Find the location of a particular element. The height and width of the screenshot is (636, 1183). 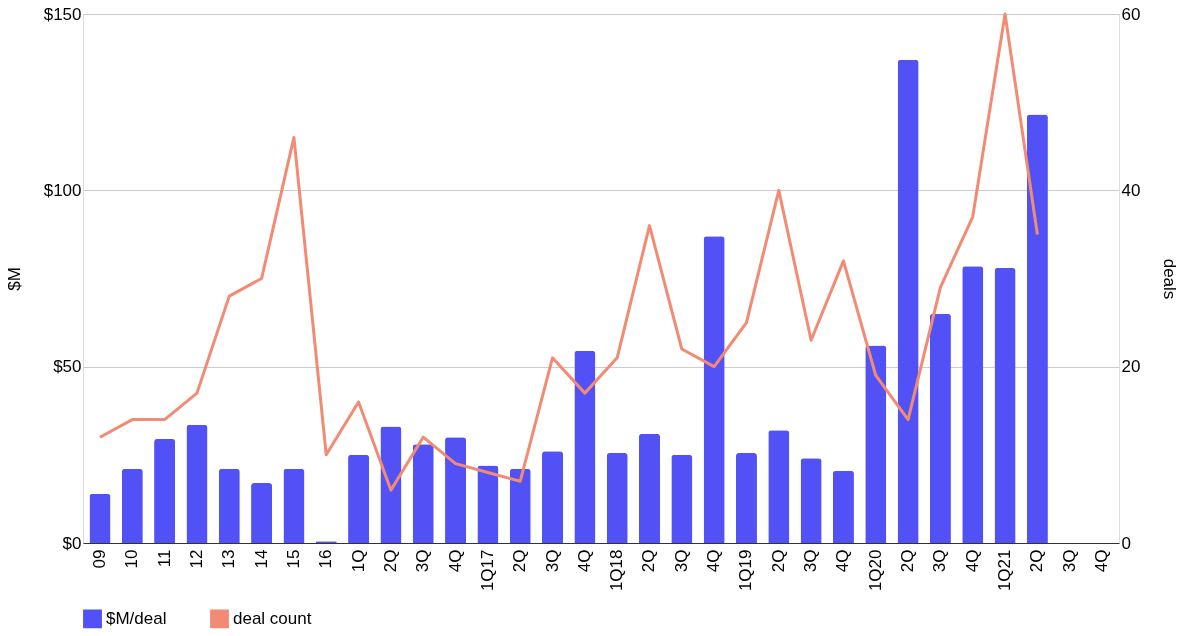

y-tick-label: $100 is located at coordinates (62, 190).